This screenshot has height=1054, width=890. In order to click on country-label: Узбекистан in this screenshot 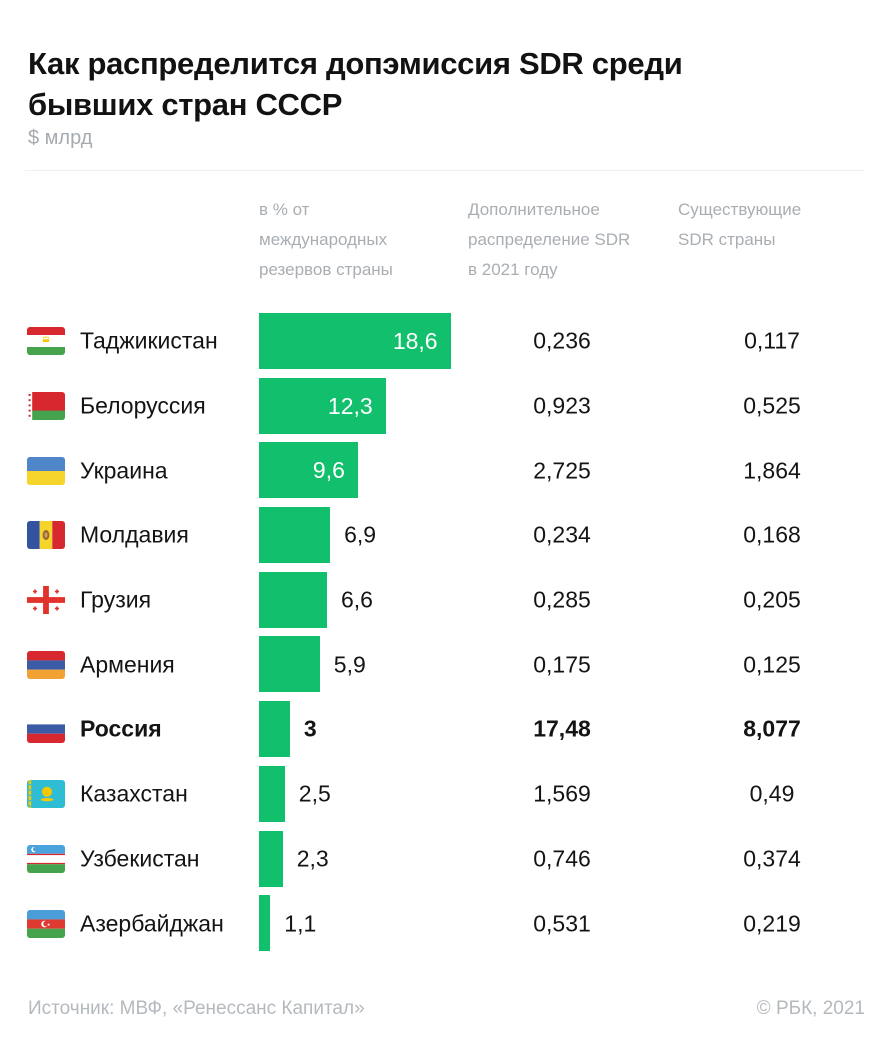, I will do `click(140, 858)`.